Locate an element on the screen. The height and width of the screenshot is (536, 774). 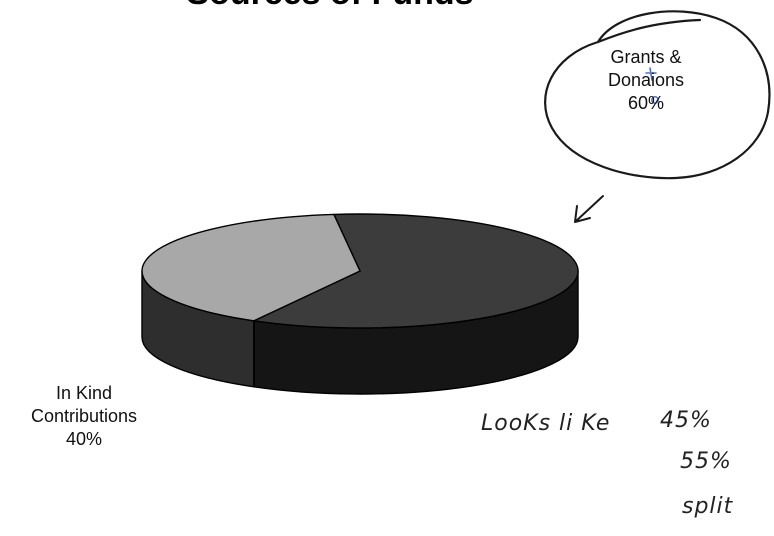
slice-label-inkind-value: 40% is located at coordinates (84, 439).